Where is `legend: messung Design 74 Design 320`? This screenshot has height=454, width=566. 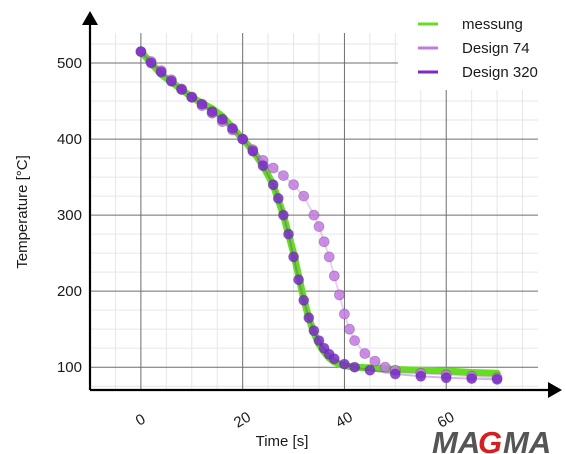 legend: messung Design 74 Design 320 is located at coordinates (473, 50).